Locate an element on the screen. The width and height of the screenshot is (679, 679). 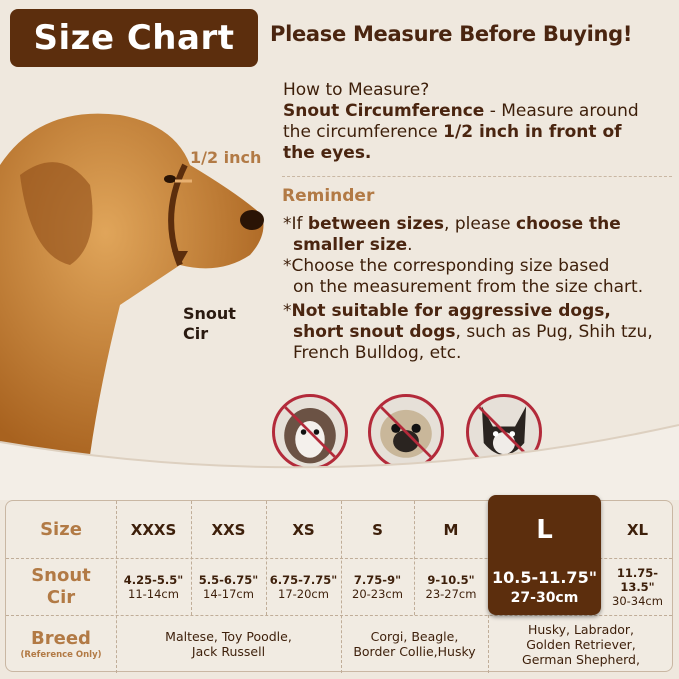
r-text: French Bulldog, etc. is located at coordinates (377, 353).